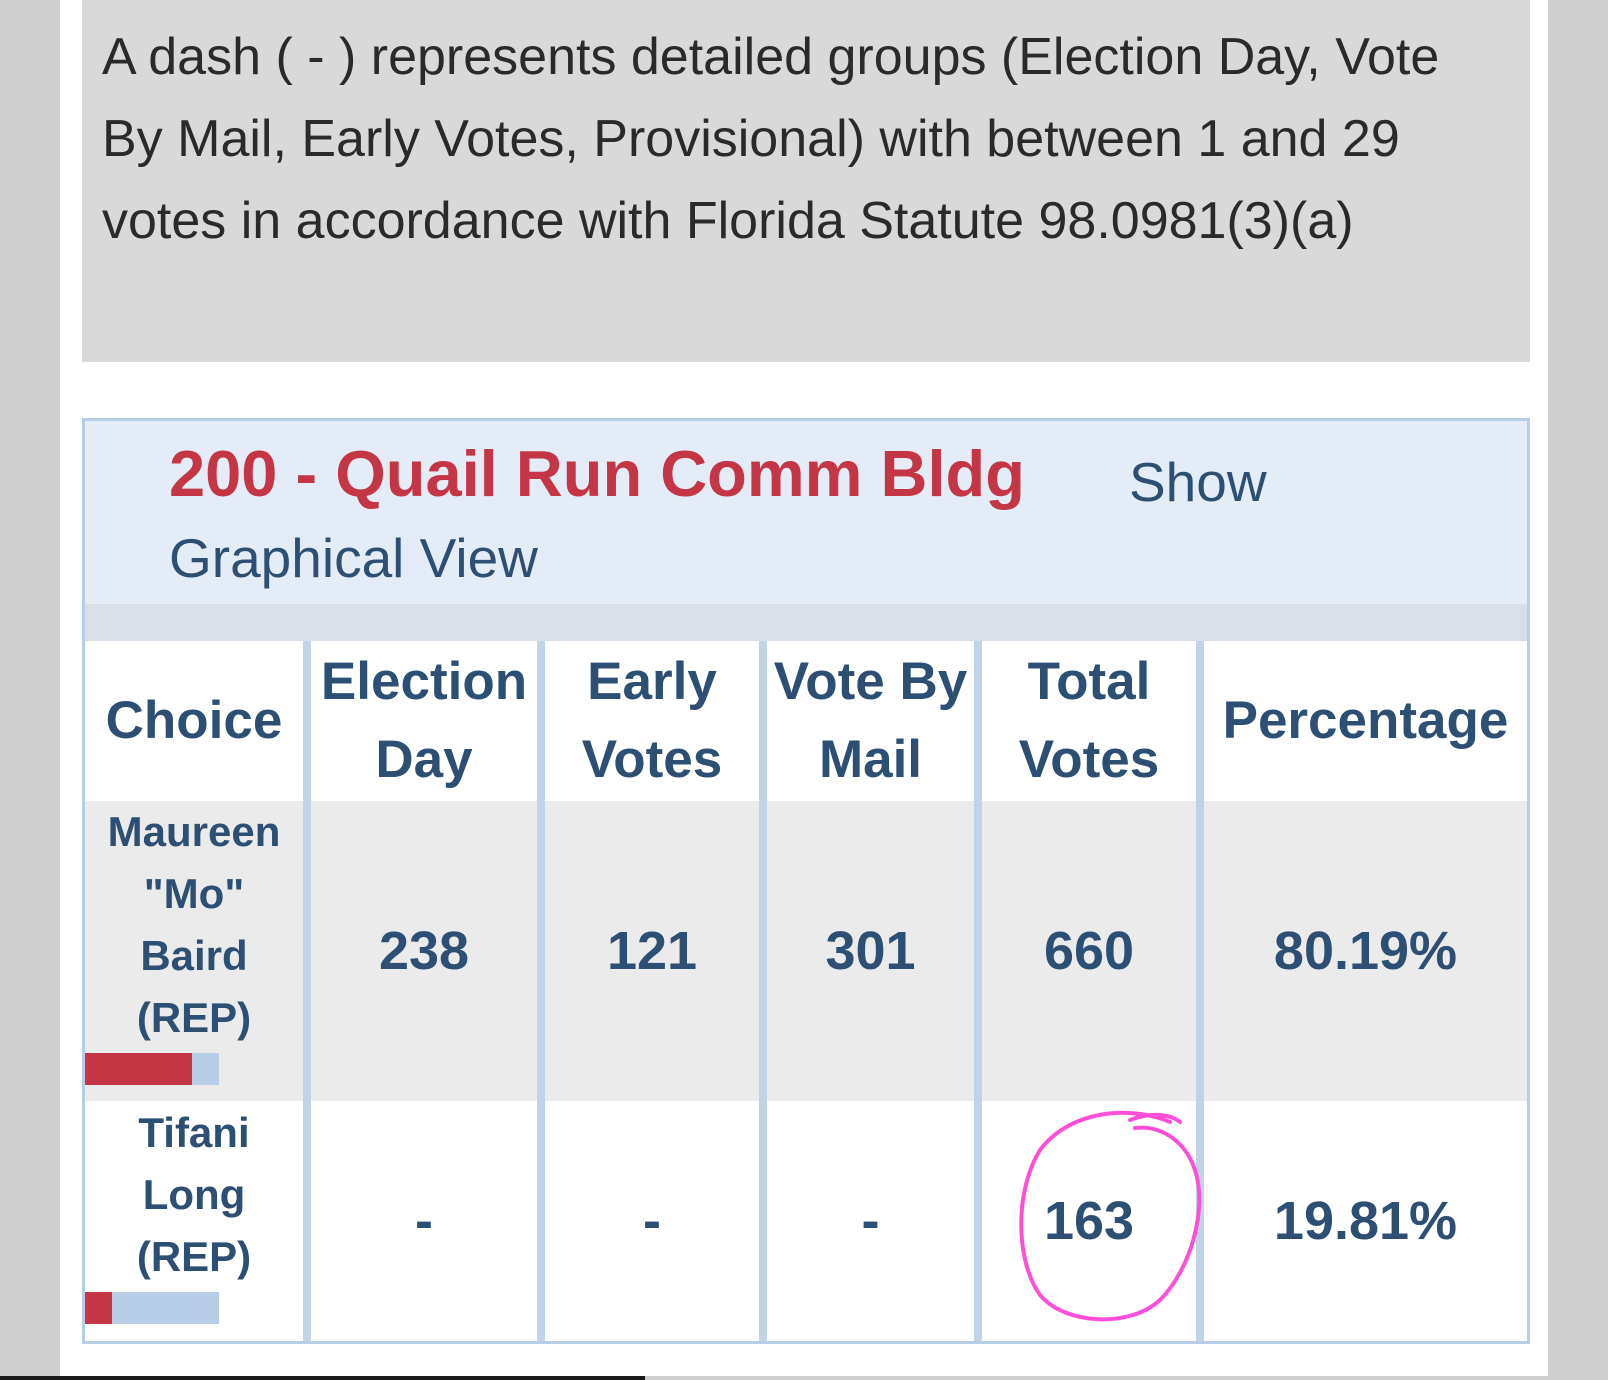 This screenshot has height=1380, width=1608. What do you see at coordinates (806, 622) in the screenshot?
I see `header-divider` at bounding box center [806, 622].